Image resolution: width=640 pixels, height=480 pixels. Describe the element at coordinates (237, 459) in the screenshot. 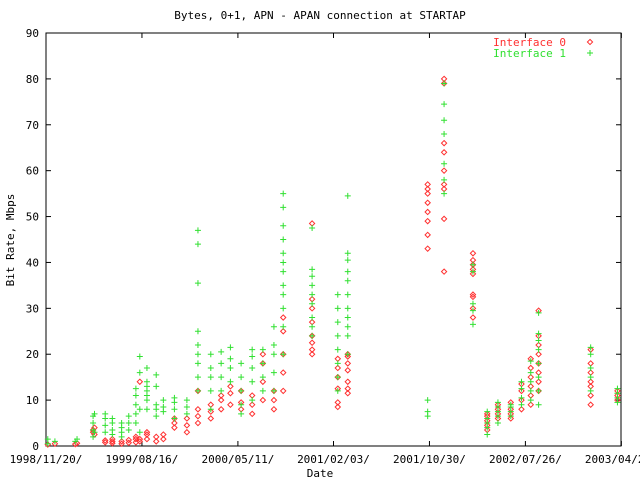

I see `x-tick-label: 2000/05/11/` at that location.